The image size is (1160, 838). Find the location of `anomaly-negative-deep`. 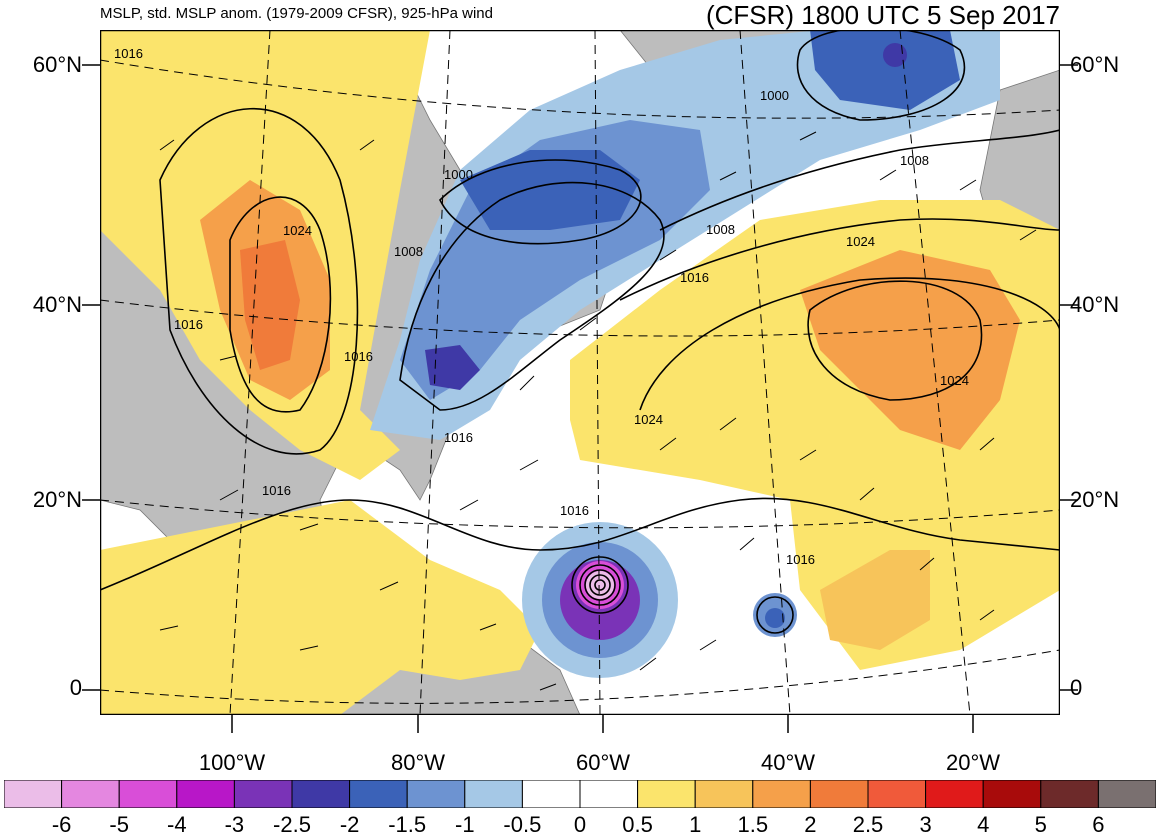

anomaly-negative-deep is located at coordinates (550, 190).